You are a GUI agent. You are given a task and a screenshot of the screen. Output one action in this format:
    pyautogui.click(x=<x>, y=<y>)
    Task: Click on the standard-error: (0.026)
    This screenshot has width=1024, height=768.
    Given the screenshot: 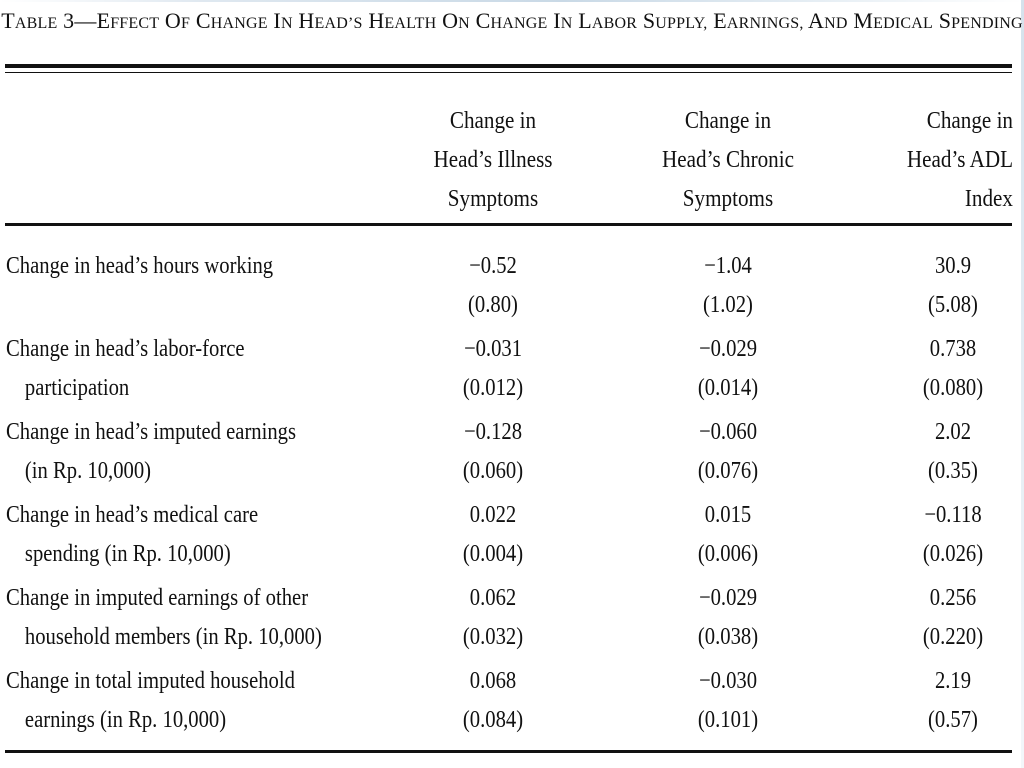 What is the action you would take?
    pyautogui.click(x=953, y=554)
    